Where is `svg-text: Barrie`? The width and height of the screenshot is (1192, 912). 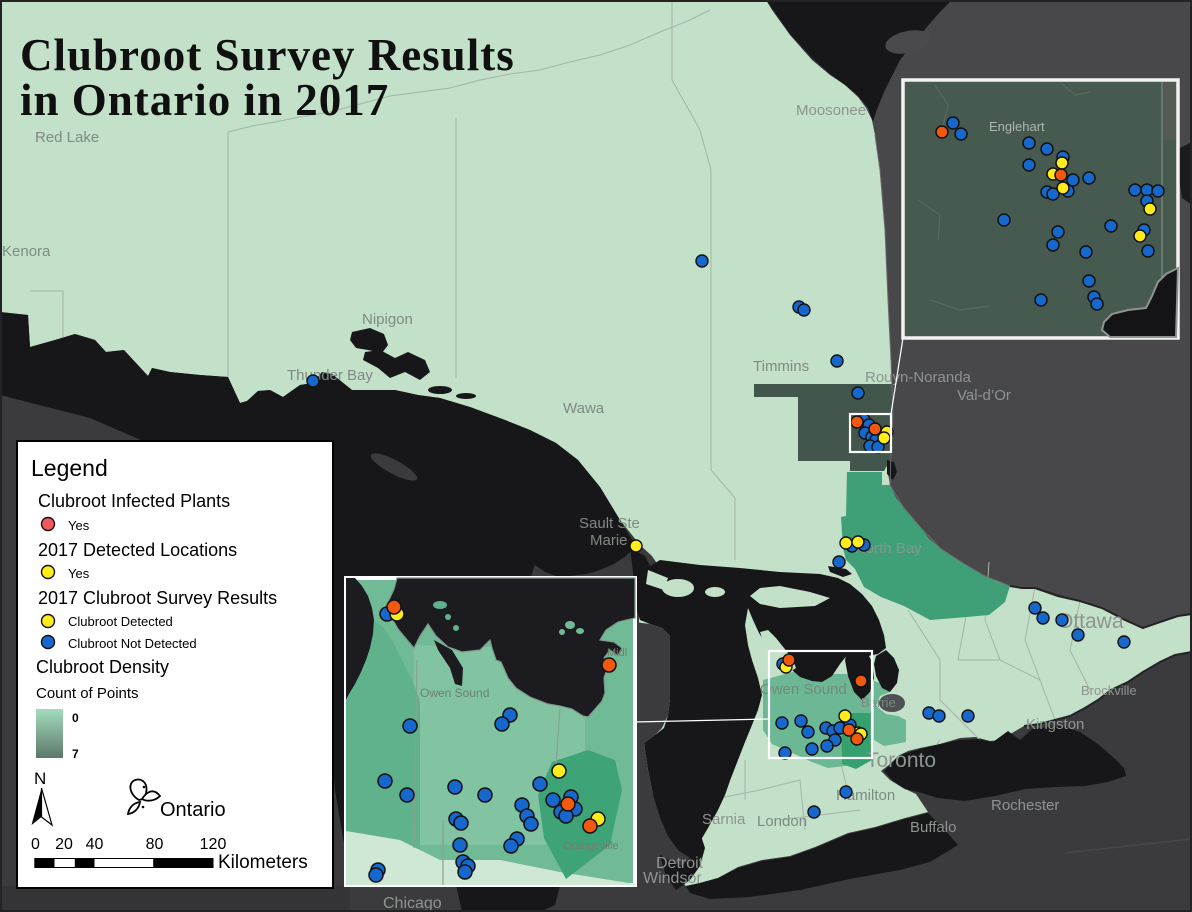 svg-text: Barrie is located at coordinates (878, 702).